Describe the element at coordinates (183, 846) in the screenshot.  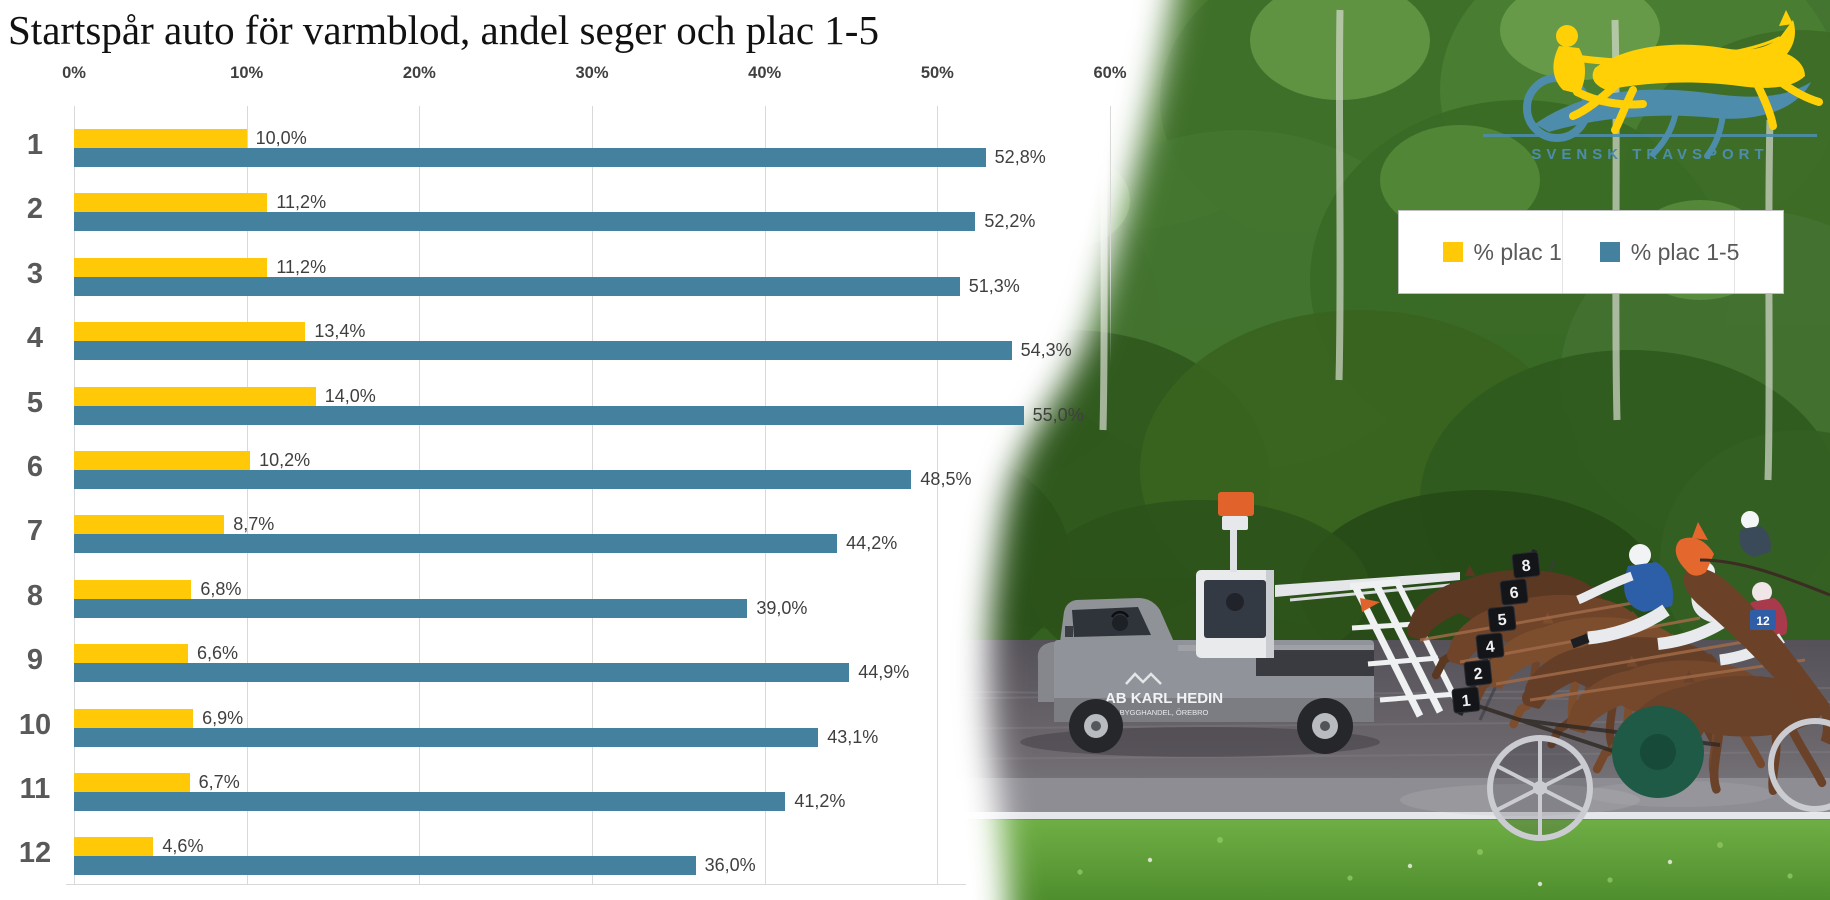
I see `bar-value-label: 4,6%` at that location.